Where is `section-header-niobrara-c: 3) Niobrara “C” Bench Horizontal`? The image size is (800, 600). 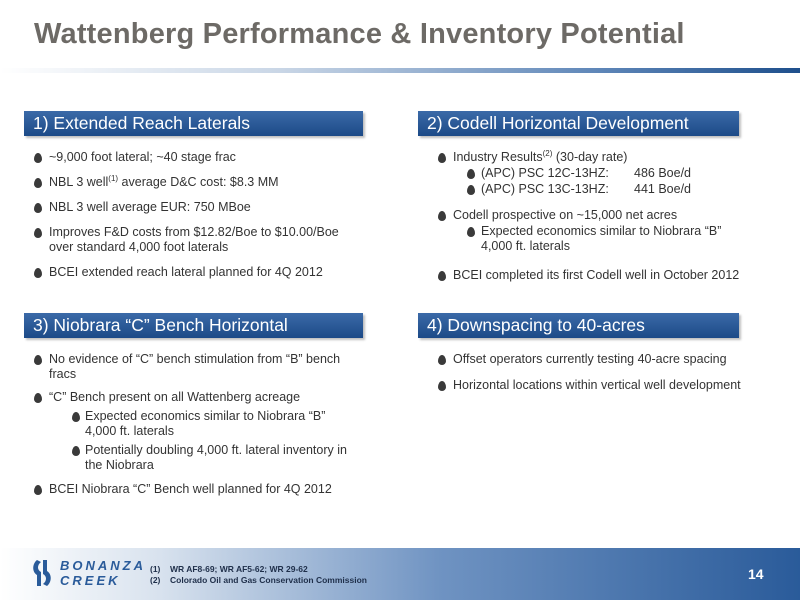
section-header-niobrara-c: 3) Niobrara “C” Bench Horizontal is located at coordinates (193, 325).